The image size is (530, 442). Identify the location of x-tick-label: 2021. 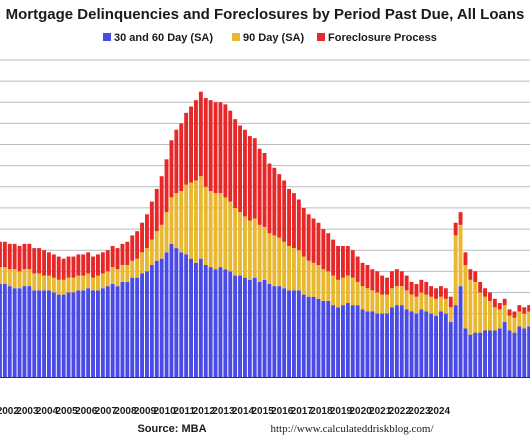
(380, 411).